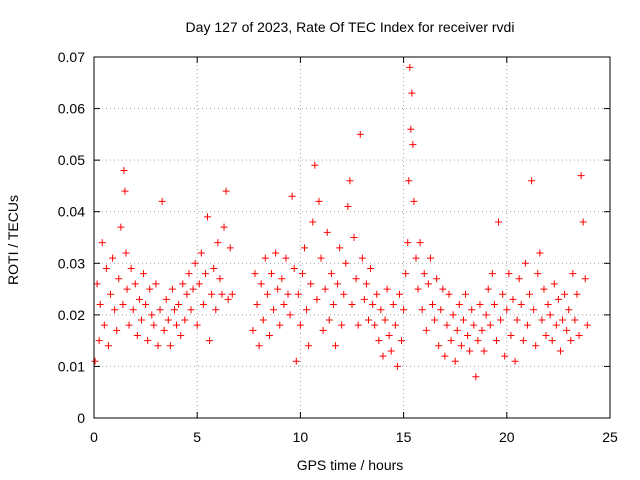  Describe the element at coordinates (71, 160) in the screenshot. I see `y-tick-label: 0.05` at that location.